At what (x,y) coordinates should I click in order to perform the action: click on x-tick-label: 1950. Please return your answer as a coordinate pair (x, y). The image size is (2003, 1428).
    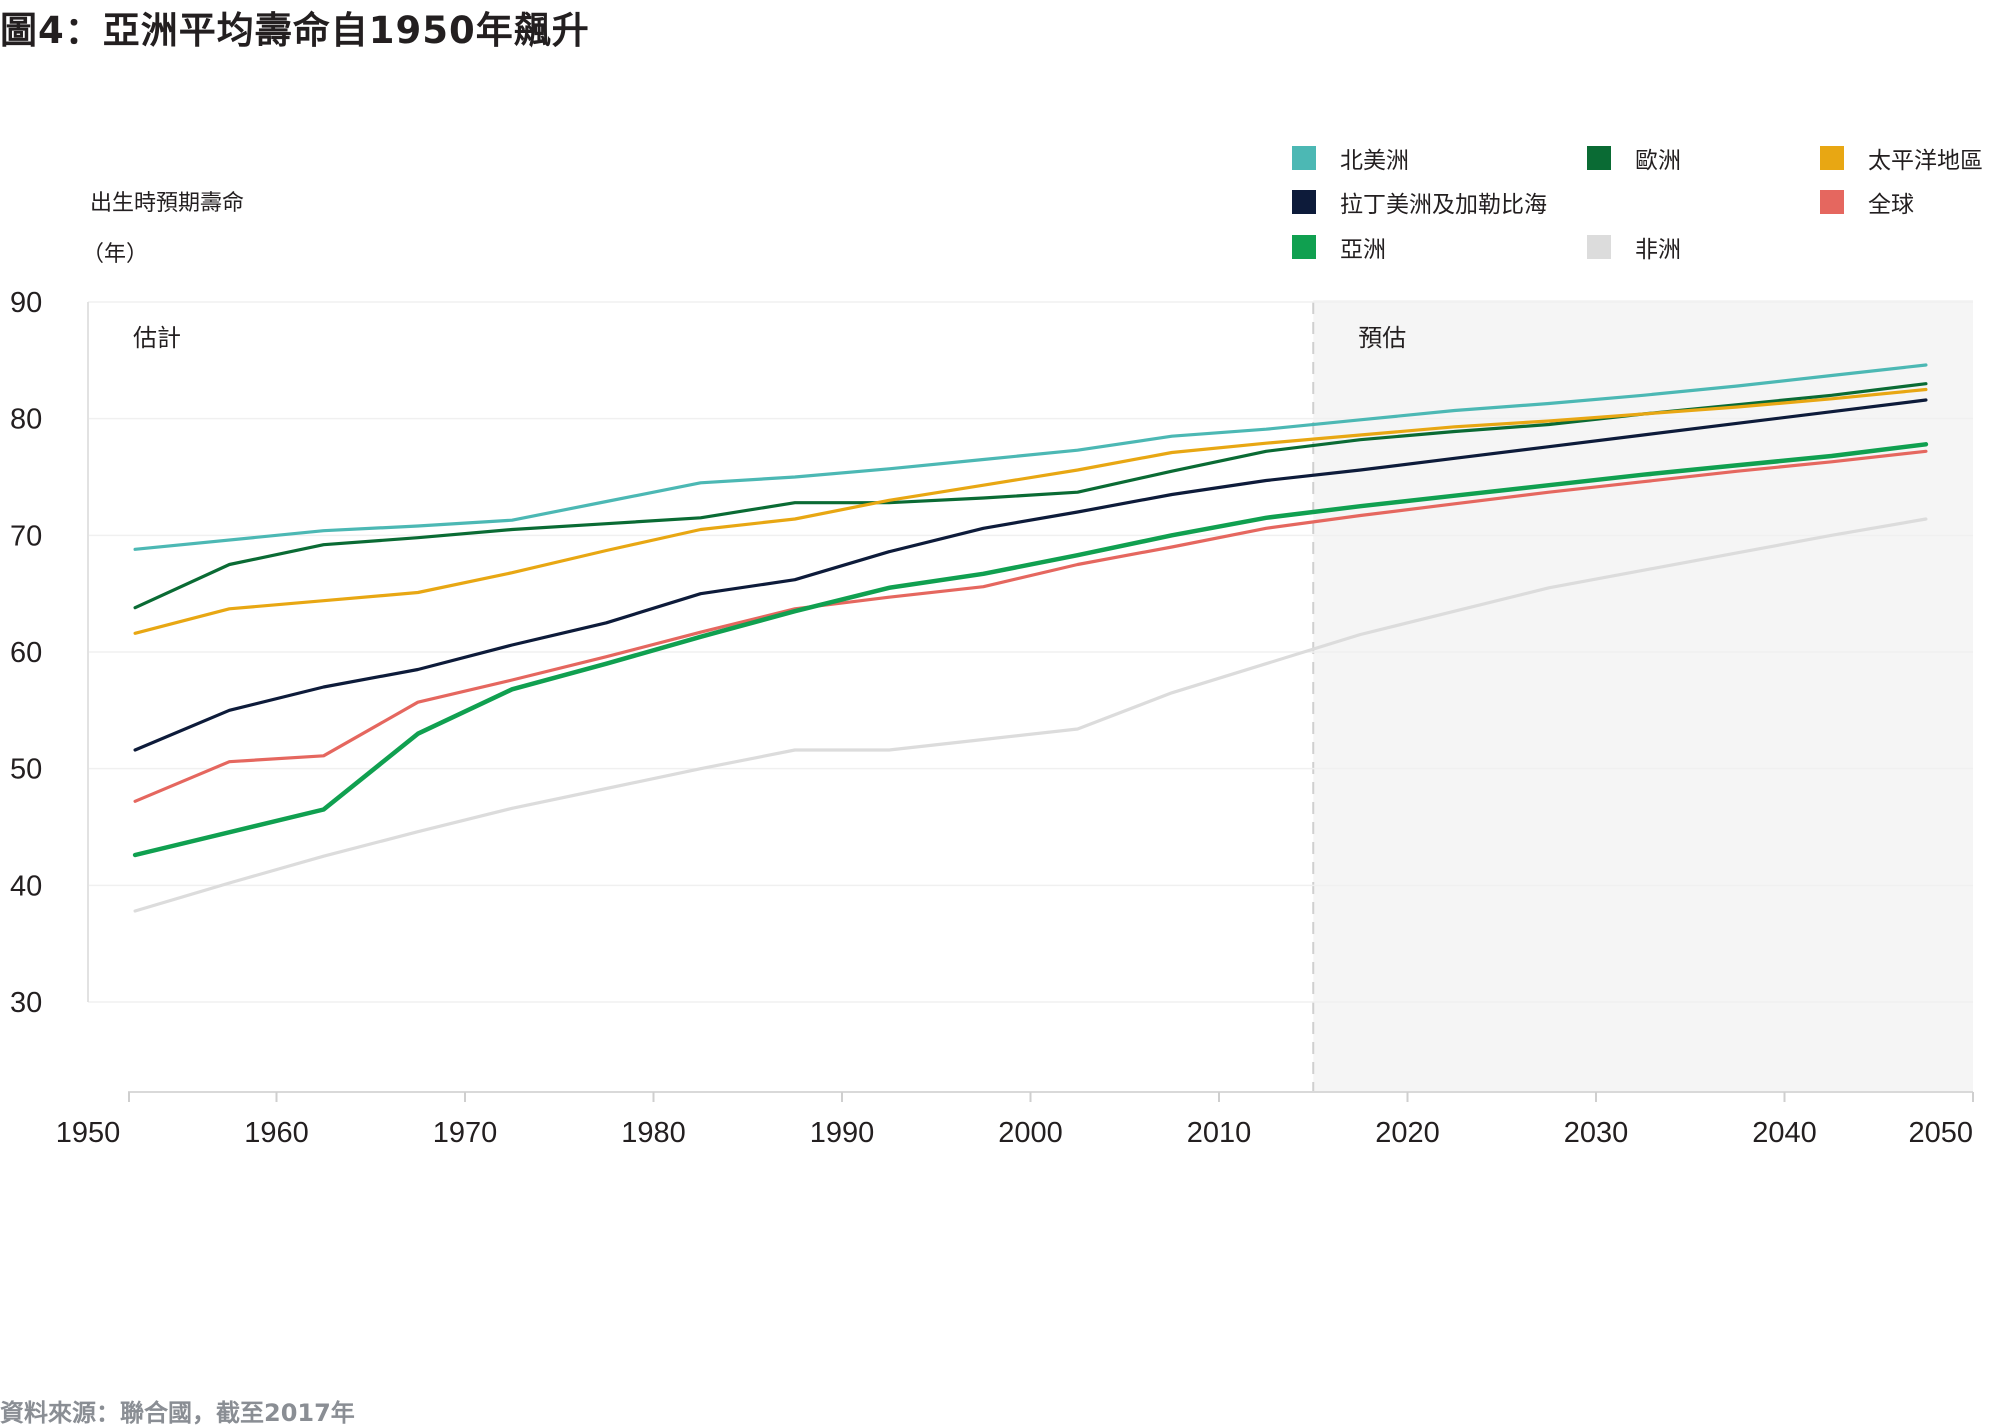
    Looking at the image, I should click on (88, 1133).